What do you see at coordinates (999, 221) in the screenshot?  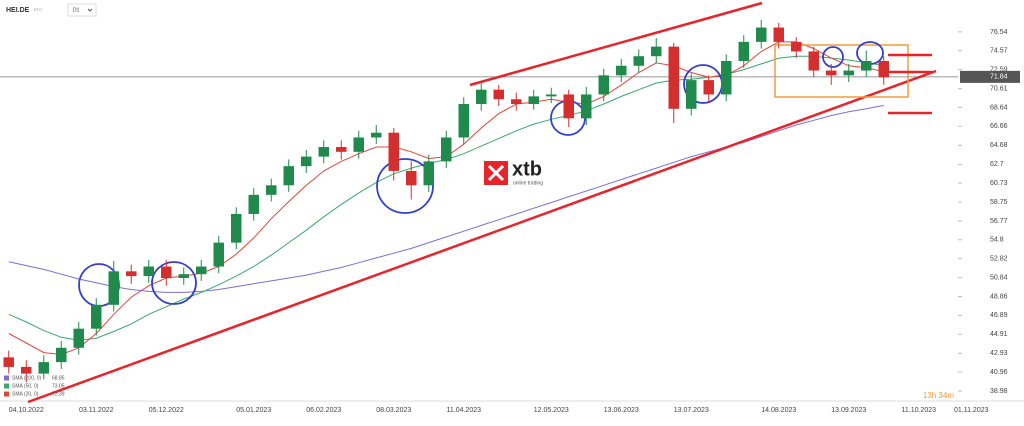 I see `y-tick-label: 56.77` at bounding box center [999, 221].